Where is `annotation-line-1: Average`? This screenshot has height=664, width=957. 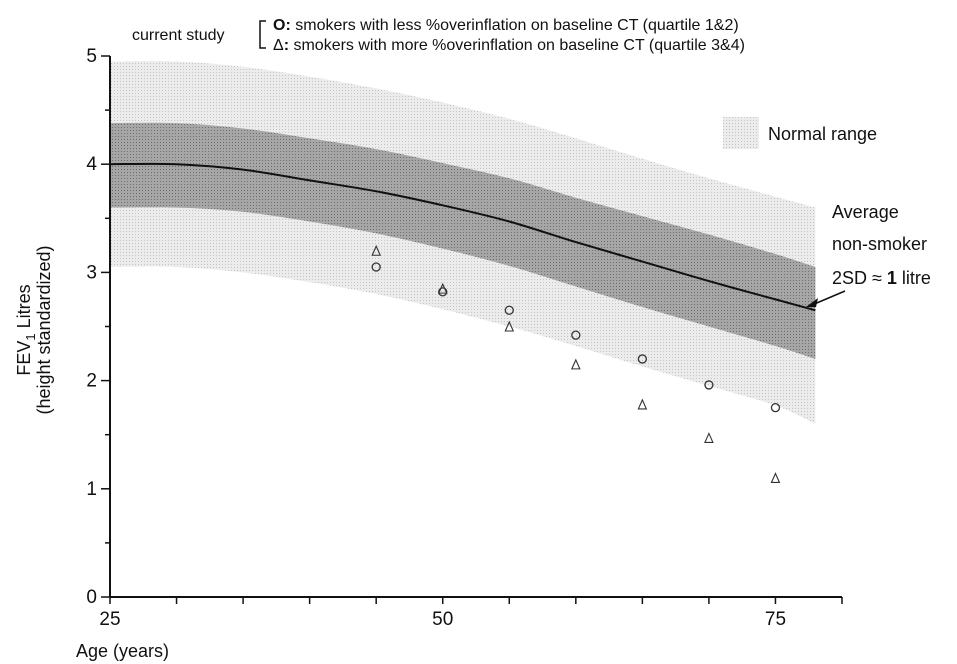
annotation-line-1: Average is located at coordinates (865, 212).